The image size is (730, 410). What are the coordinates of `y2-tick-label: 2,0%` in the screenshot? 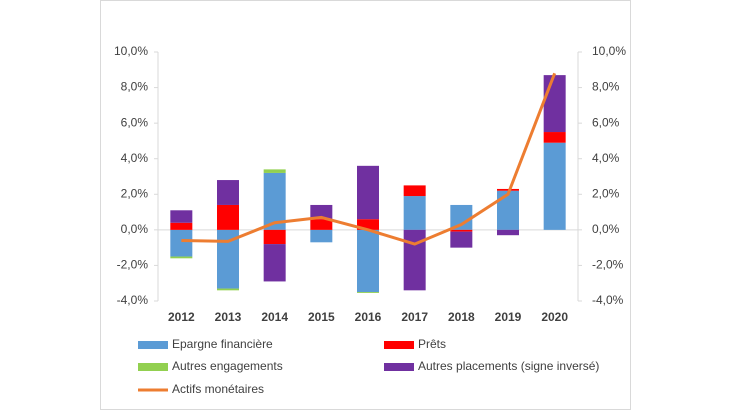 It's located at (606, 193).